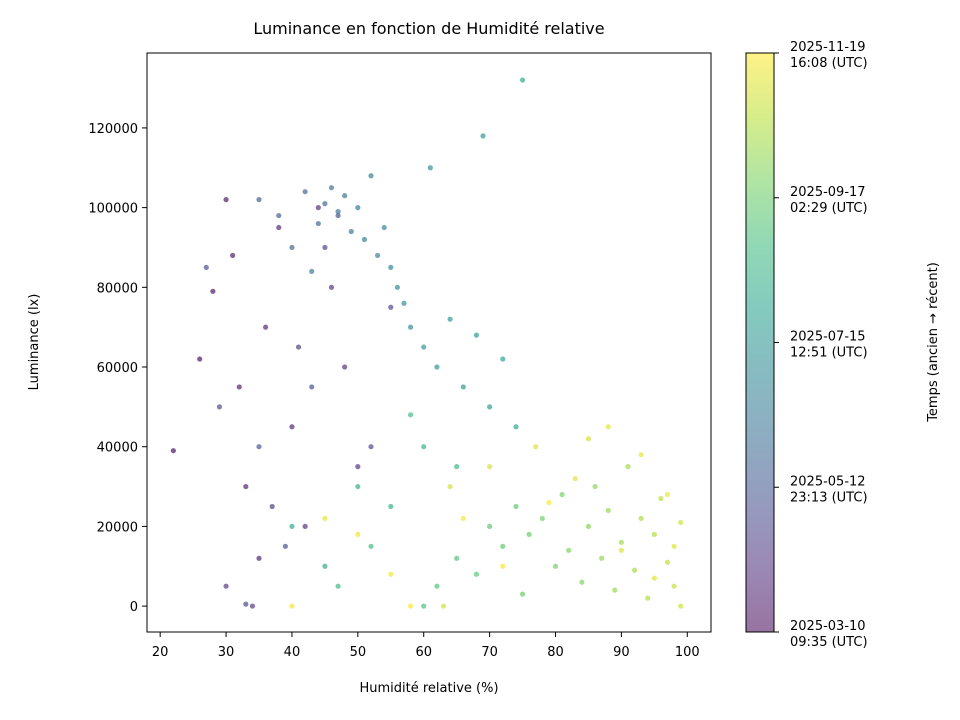 The width and height of the screenshot is (960, 720). I want to click on y-tick-label: 100000, so click(113, 209).